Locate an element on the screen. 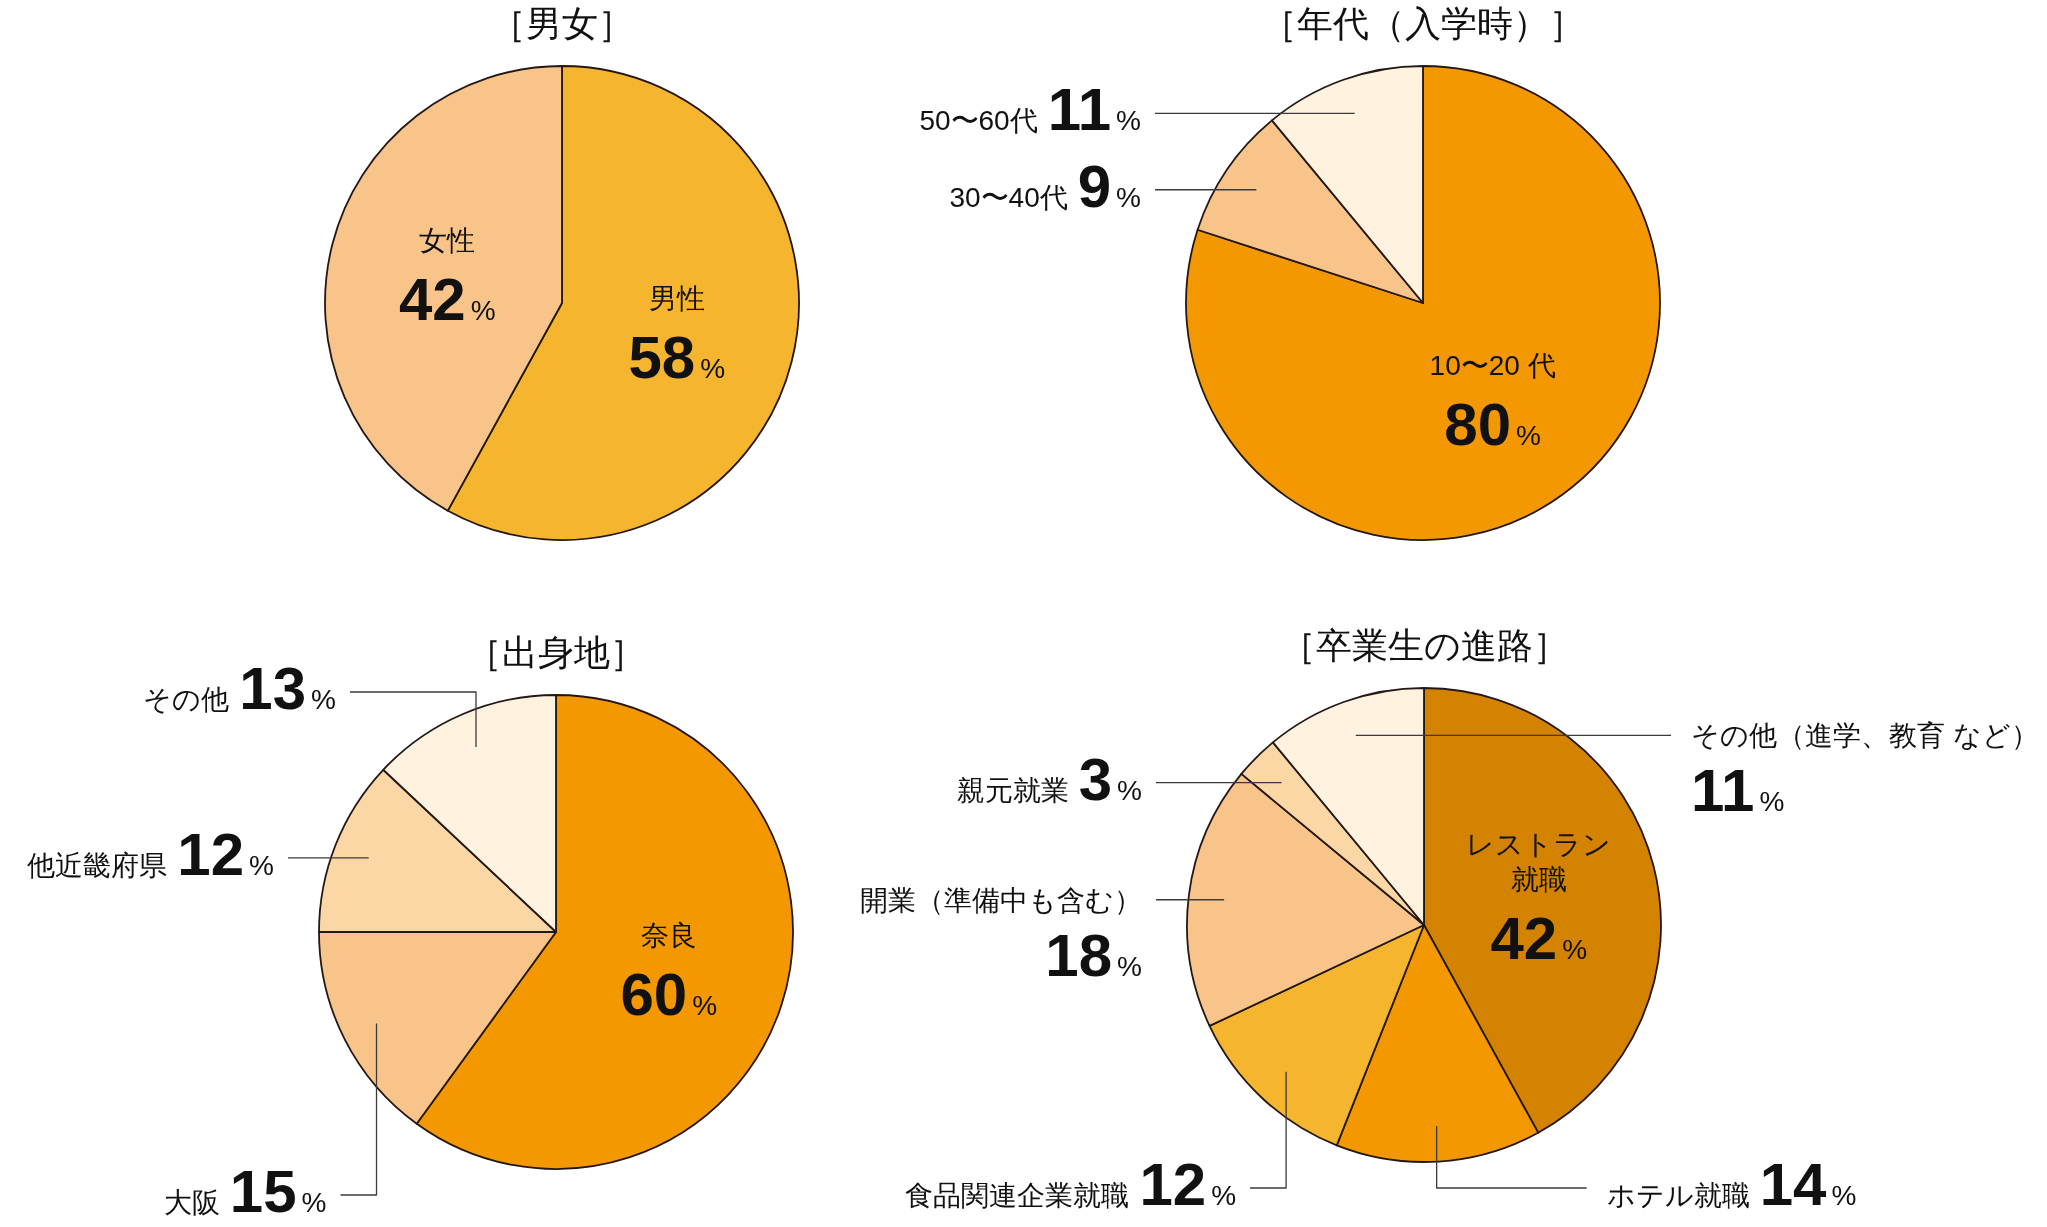 This screenshot has width=2047, height=1227. data-label: 13% is located at coordinates (288, 688).